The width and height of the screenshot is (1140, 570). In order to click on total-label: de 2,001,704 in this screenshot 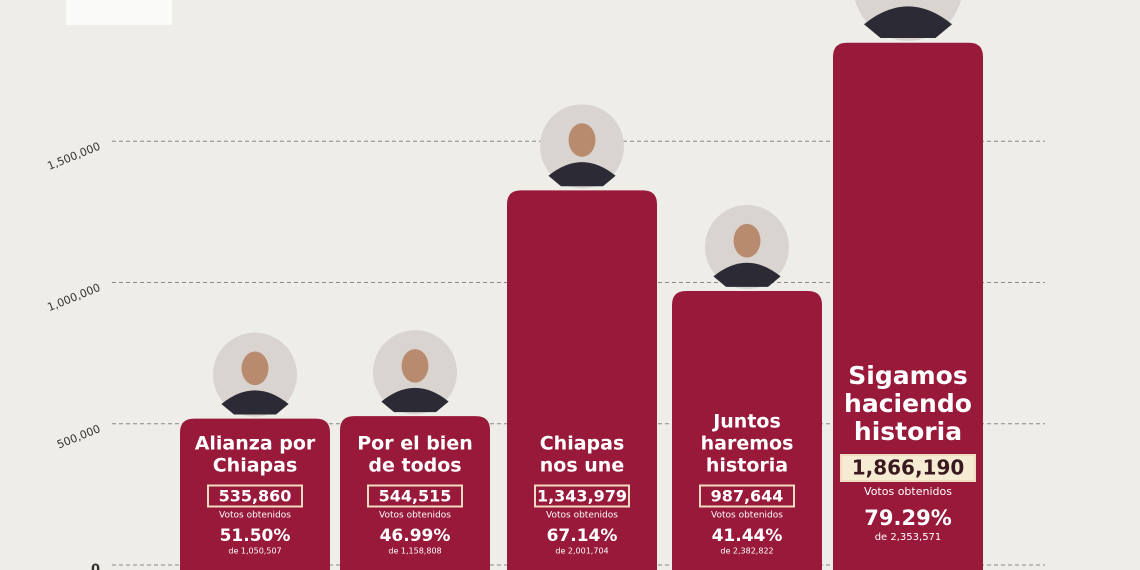, I will do `click(581, 551)`.